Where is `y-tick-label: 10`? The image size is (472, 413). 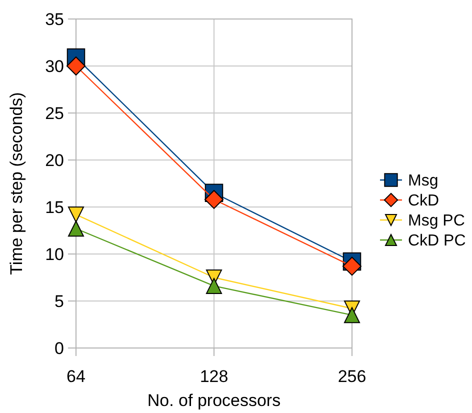
y-tick-label: 10 is located at coordinates (54, 254).